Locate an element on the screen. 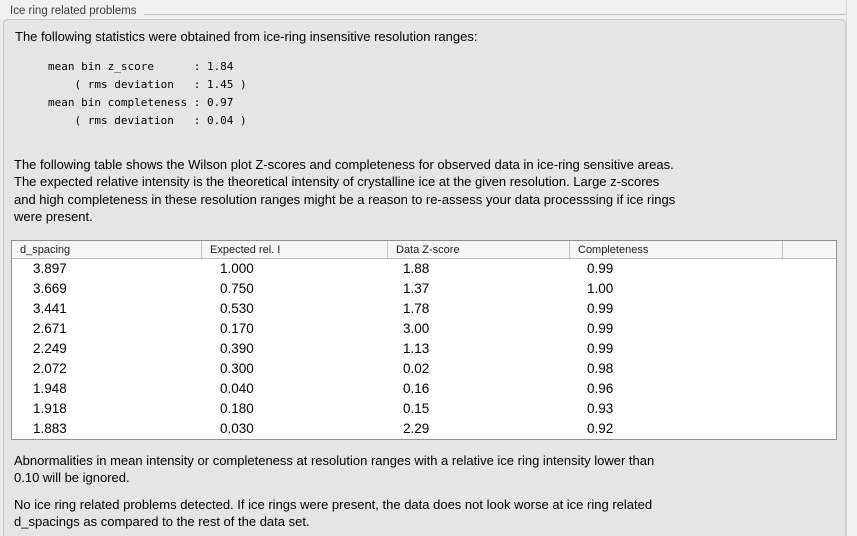 The width and height of the screenshot is (857, 536). table-row: 3.669 0.750 1.37 1.00 is located at coordinates (424, 288).